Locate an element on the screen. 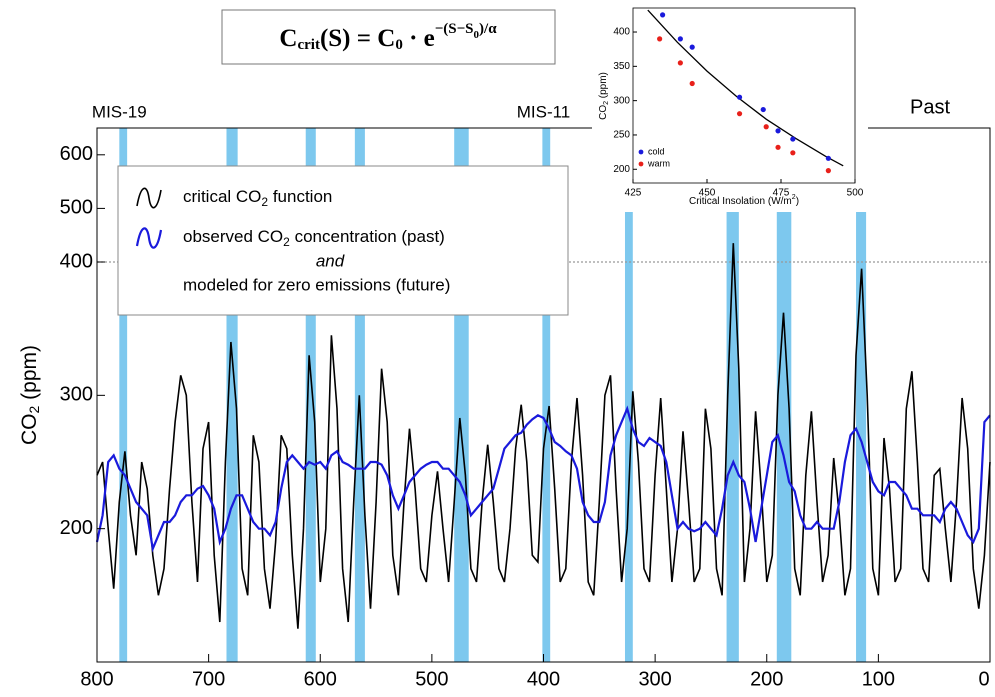 The width and height of the screenshot is (995, 697). y-tick-label: 500 is located at coordinates (76, 208).